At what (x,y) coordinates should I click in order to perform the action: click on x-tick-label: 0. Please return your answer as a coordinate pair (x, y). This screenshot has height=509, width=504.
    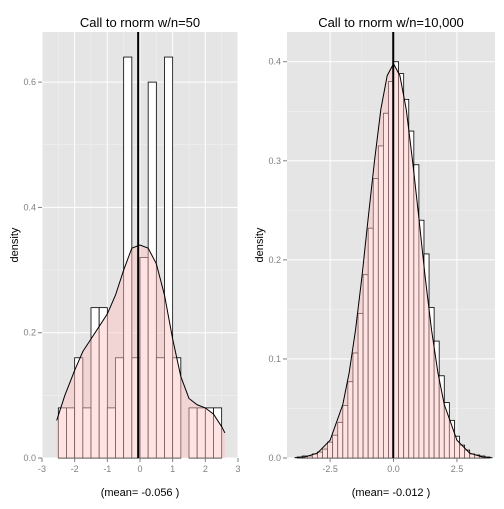
    Looking at the image, I should click on (139, 469).